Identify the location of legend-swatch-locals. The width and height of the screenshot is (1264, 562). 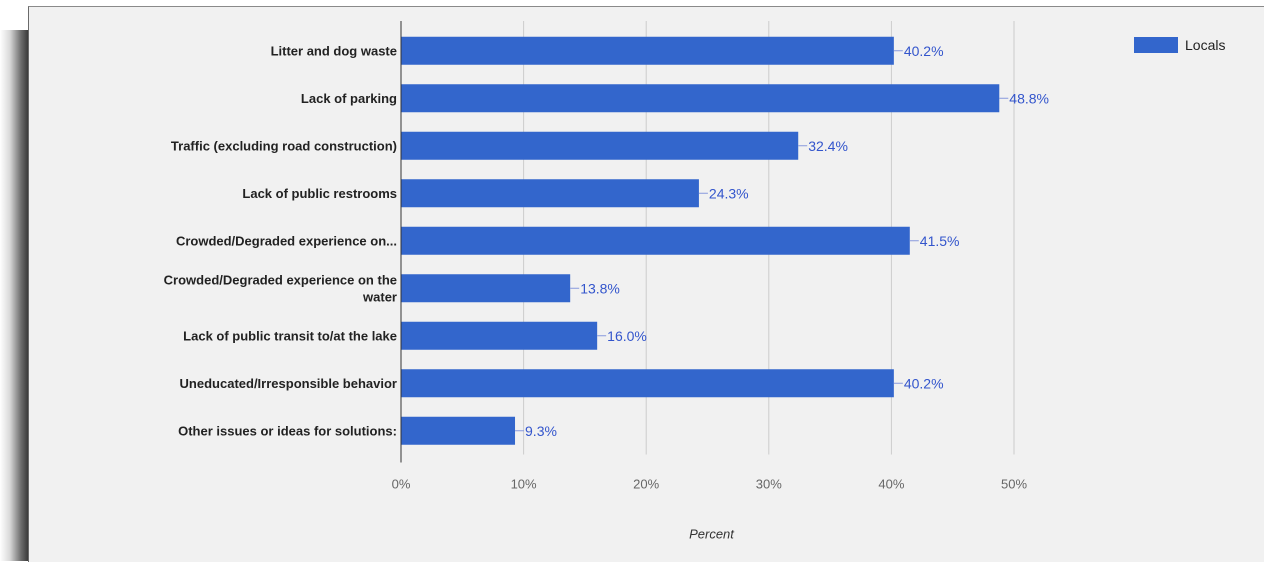
(1156, 45).